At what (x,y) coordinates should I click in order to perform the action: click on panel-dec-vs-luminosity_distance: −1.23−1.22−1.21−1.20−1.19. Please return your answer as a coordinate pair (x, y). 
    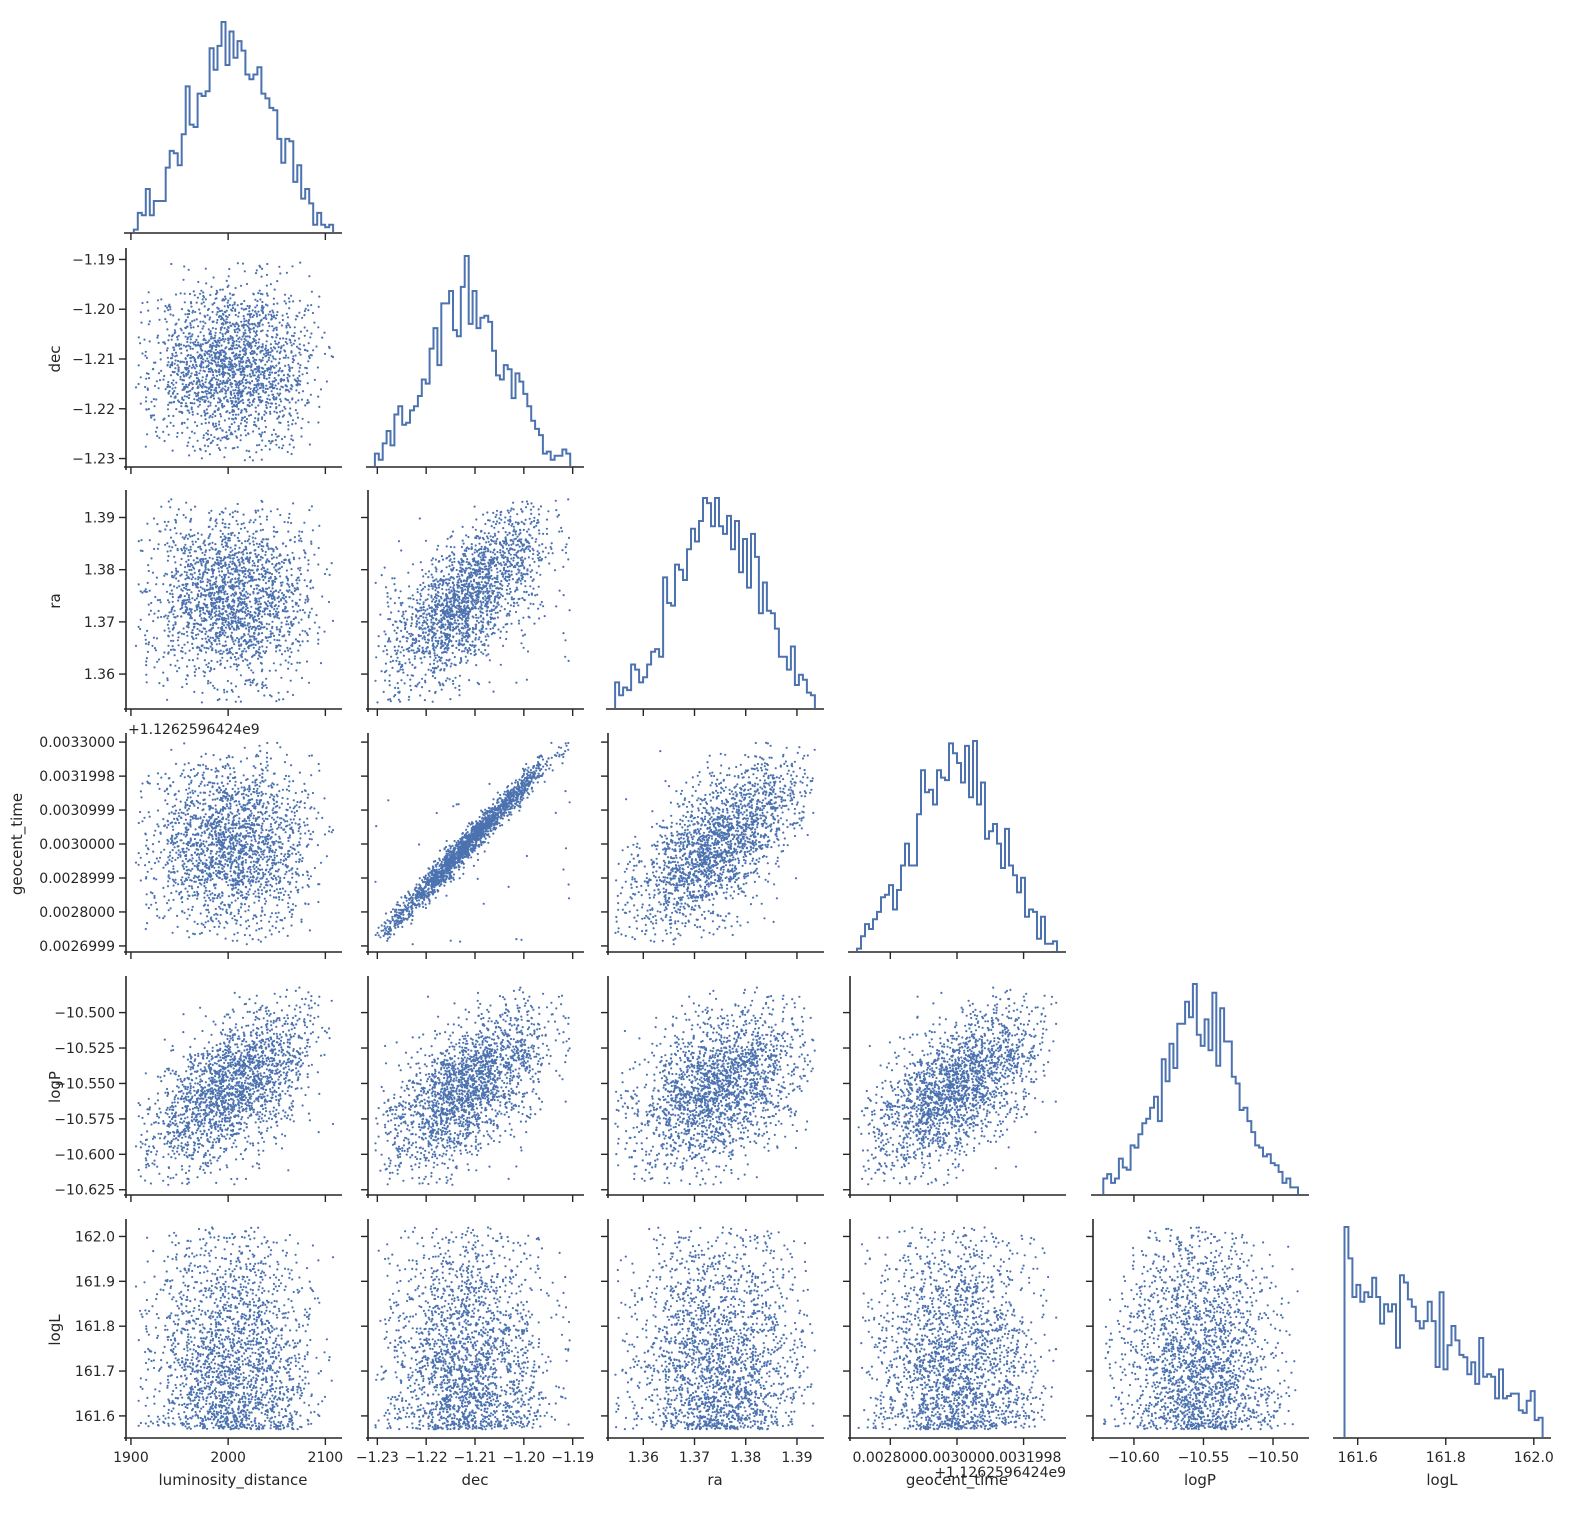
    Looking at the image, I should click on (207, 361).